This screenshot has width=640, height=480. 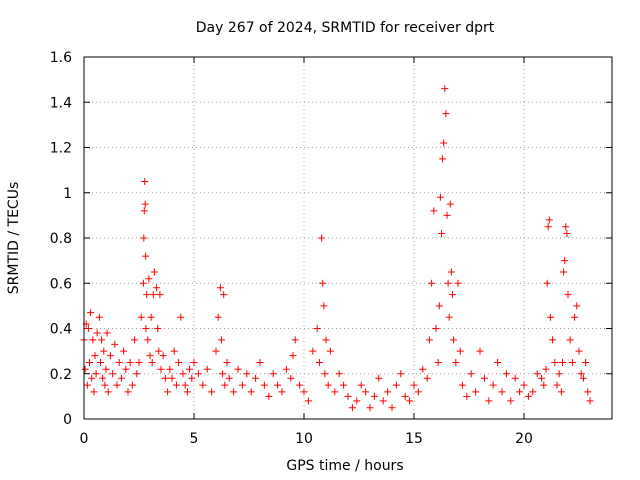 What do you see at coordinates (61, 239) in the screenshot?
I see `y-tick-label: 0.8` at bounding box center [61, 239].